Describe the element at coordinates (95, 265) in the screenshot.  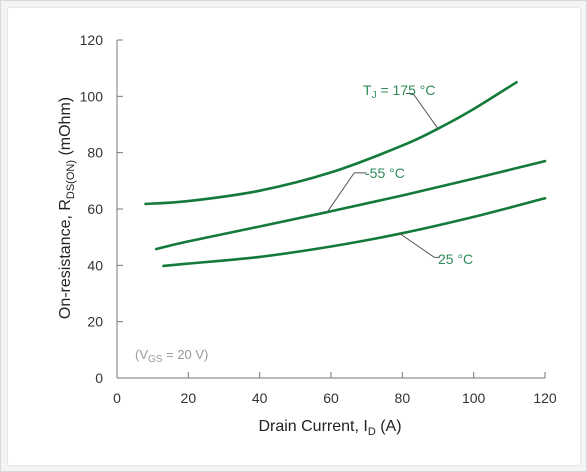
I see `y-tick-label: 40` at that location.